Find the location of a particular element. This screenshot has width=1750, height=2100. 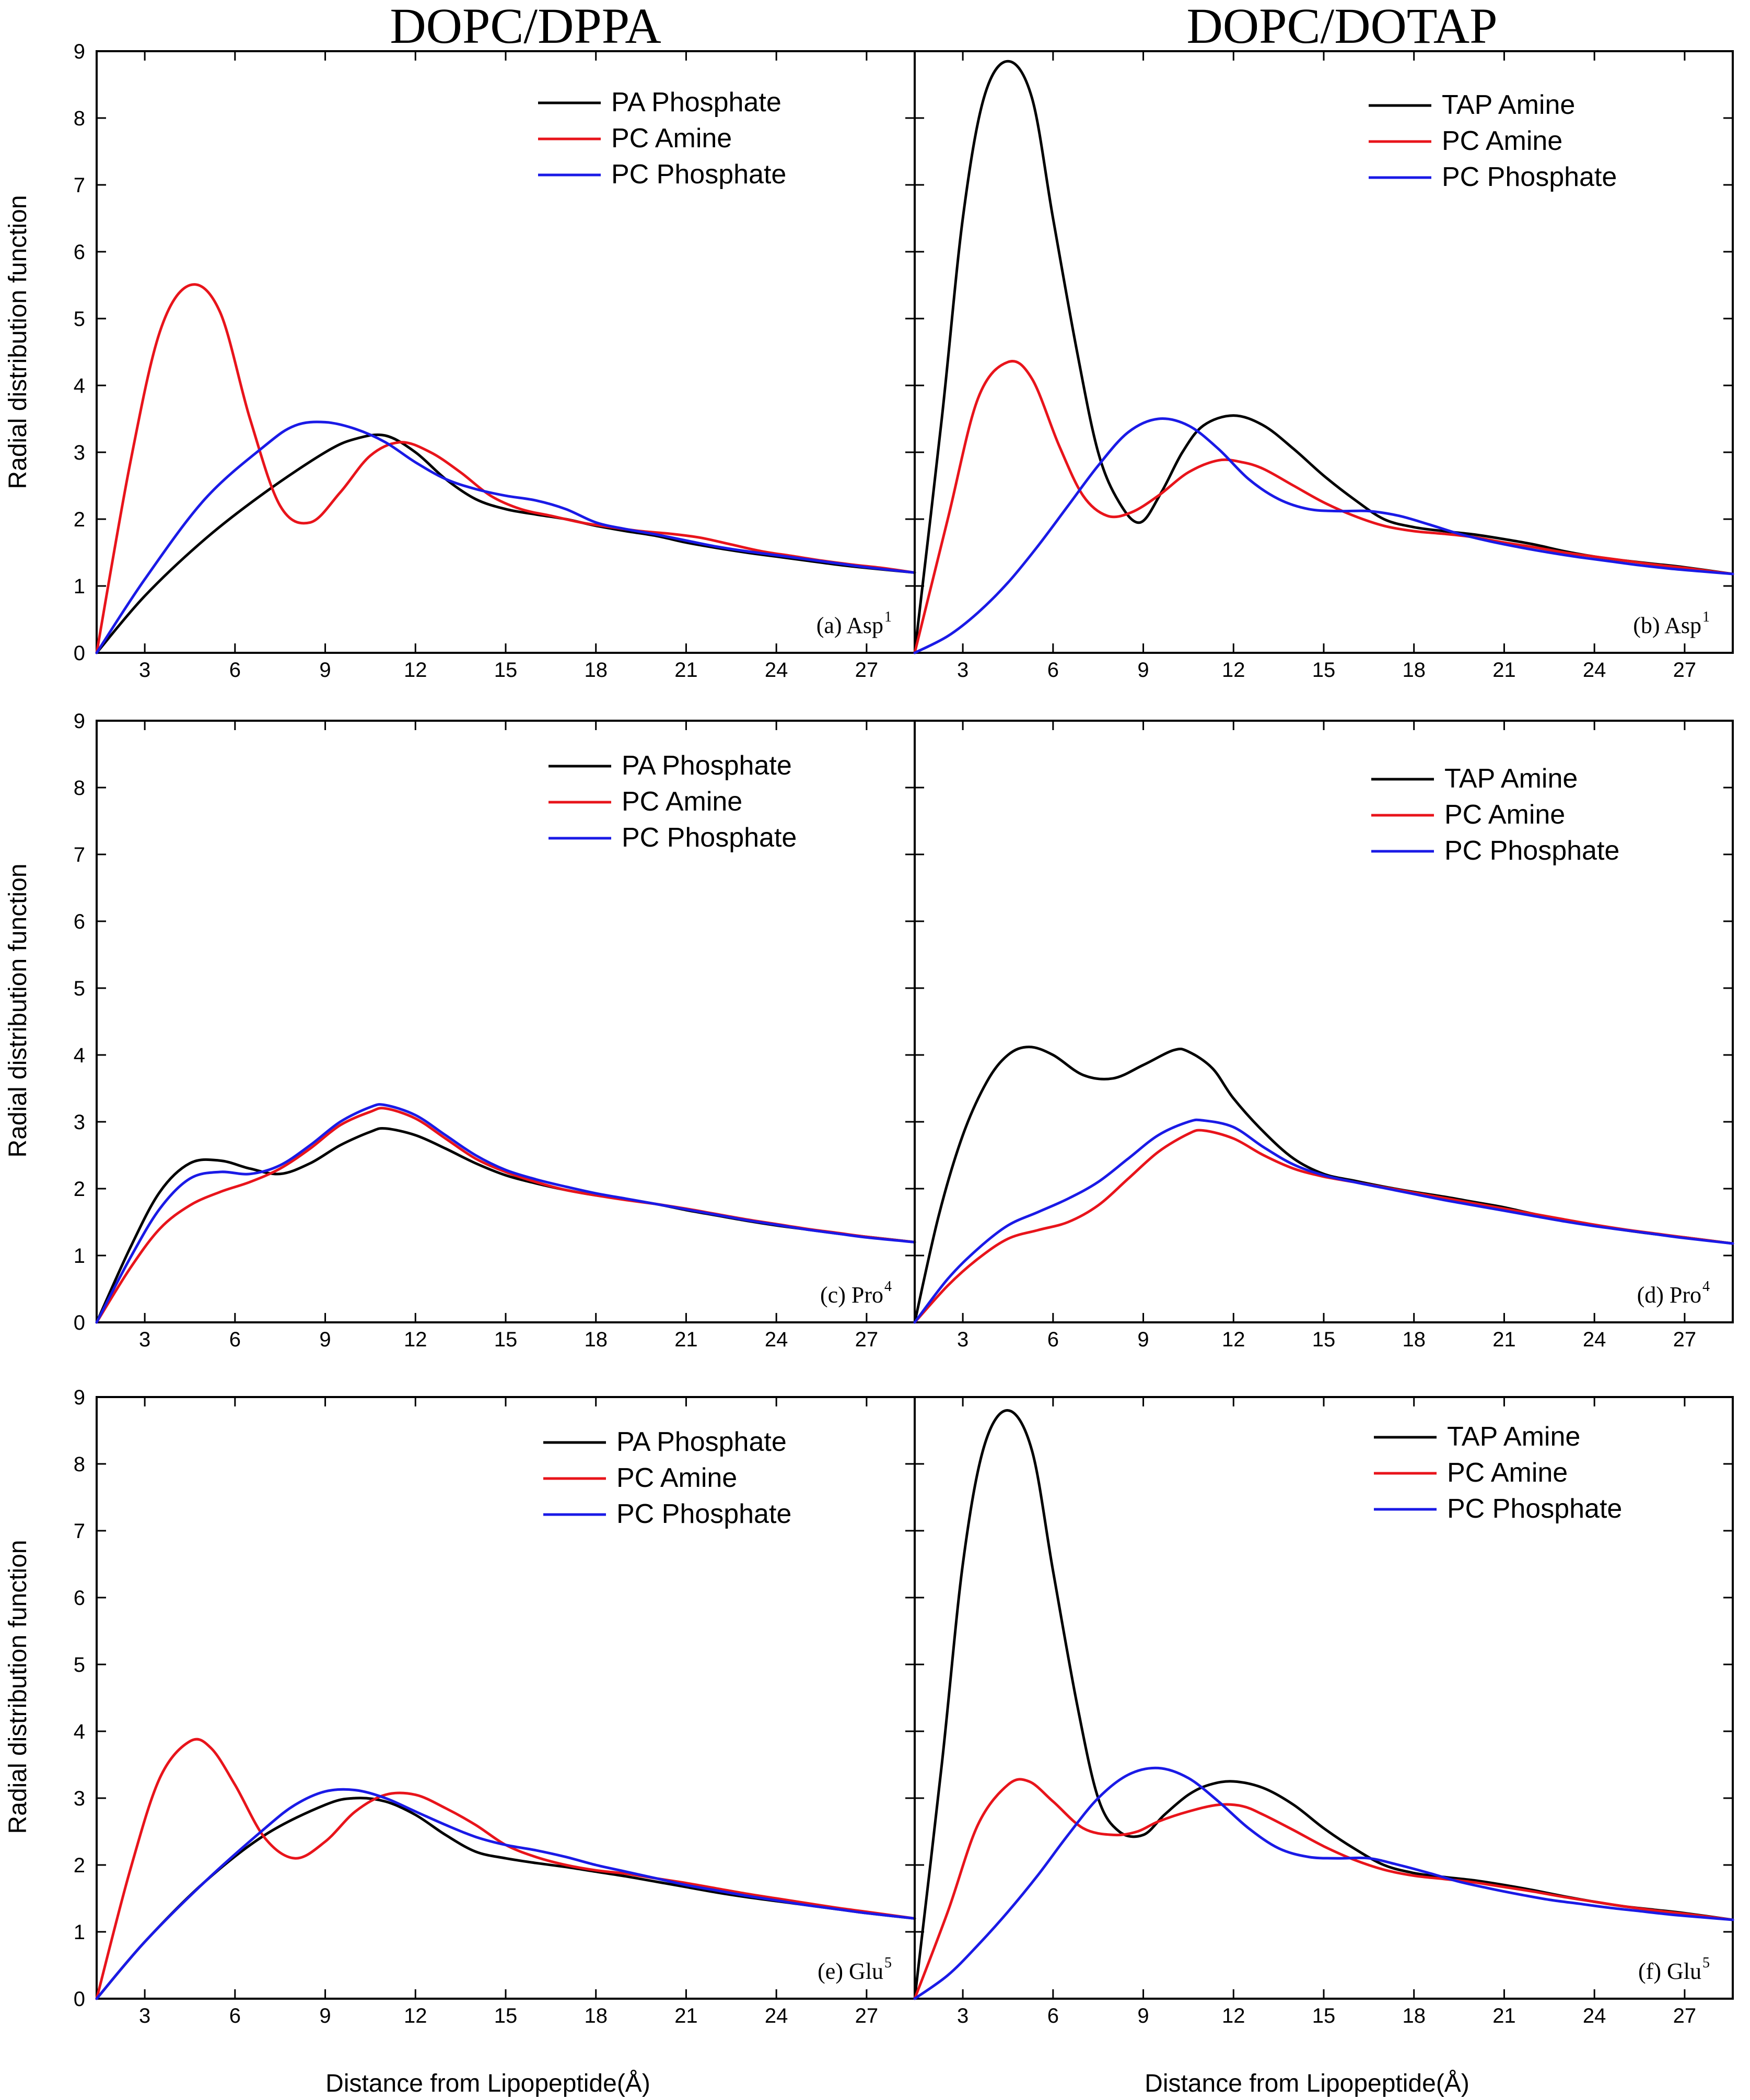

panel-label-superscript: 5 is located at coordinates (888, 1963).